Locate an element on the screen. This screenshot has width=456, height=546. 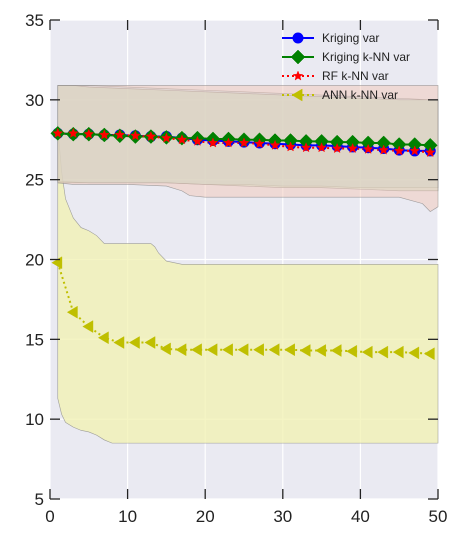
x-tick-label: 40 is located at coordinates (360, 516).